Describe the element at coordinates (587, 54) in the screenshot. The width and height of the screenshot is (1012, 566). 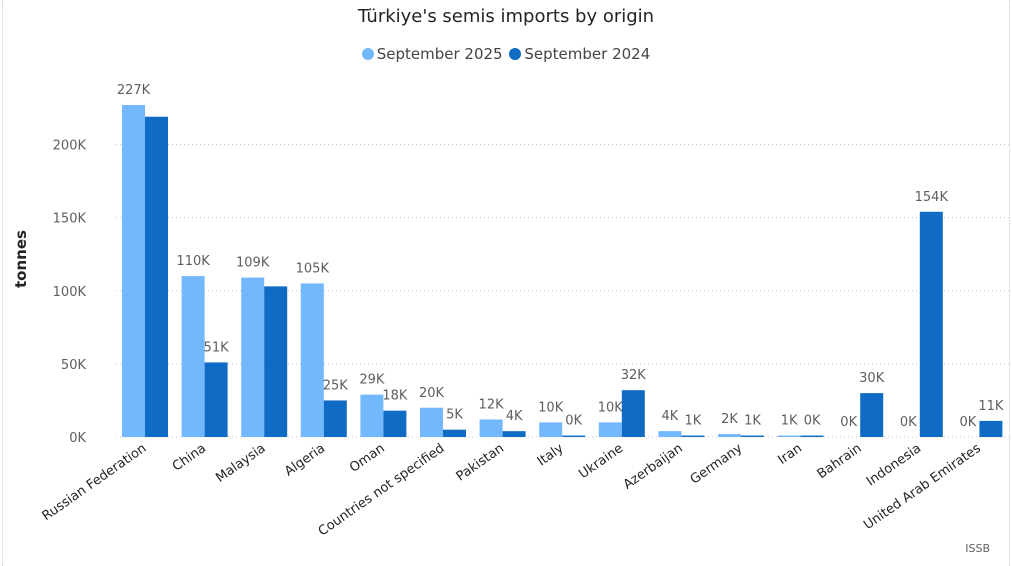
I see `legend-label-series-1: September 2024` at that location.